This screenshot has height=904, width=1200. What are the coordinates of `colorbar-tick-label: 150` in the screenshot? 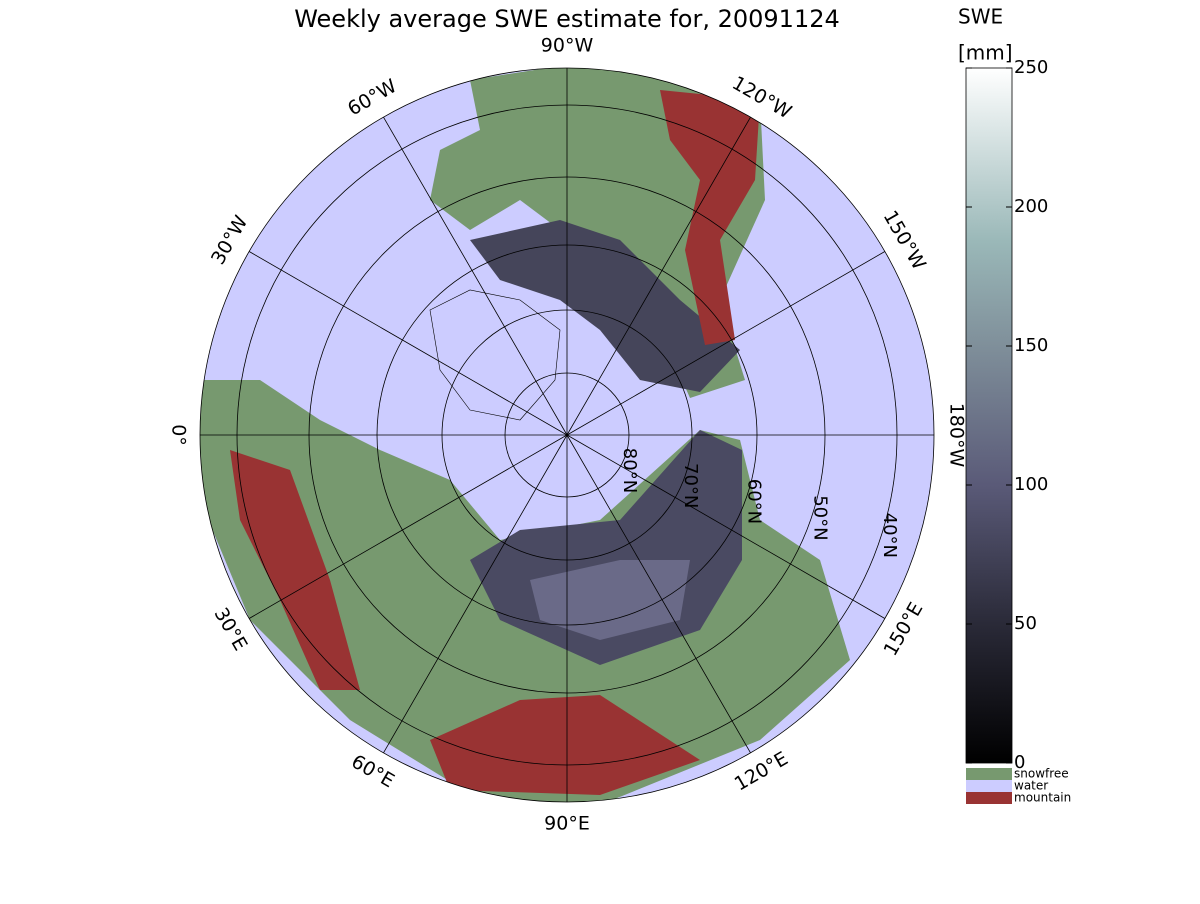 It's located at (1031, 345).